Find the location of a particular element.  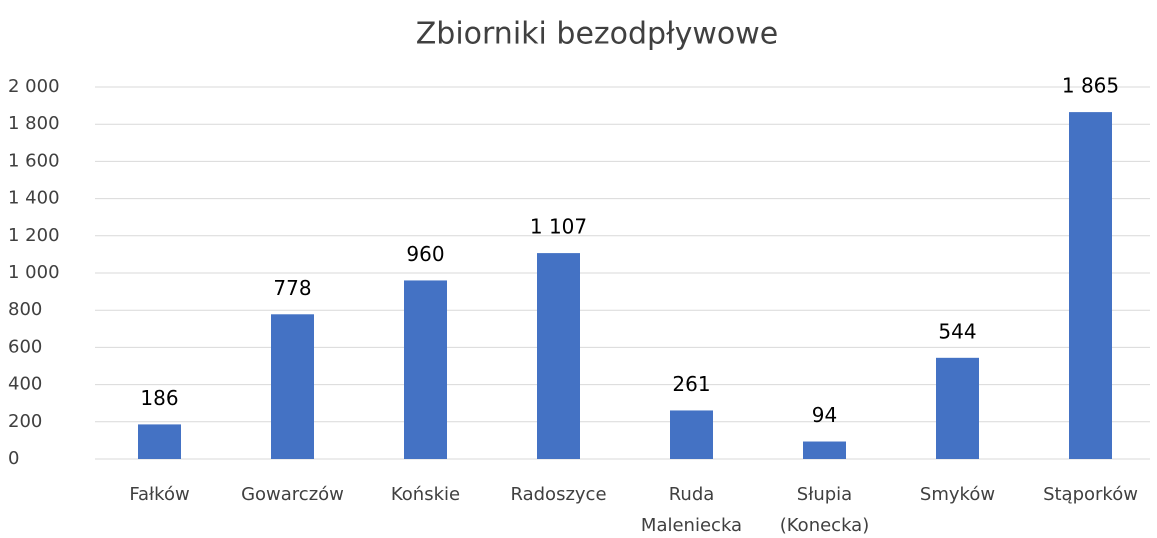

x-tick-label: Radoszyce is located at coordinates (558, 494).